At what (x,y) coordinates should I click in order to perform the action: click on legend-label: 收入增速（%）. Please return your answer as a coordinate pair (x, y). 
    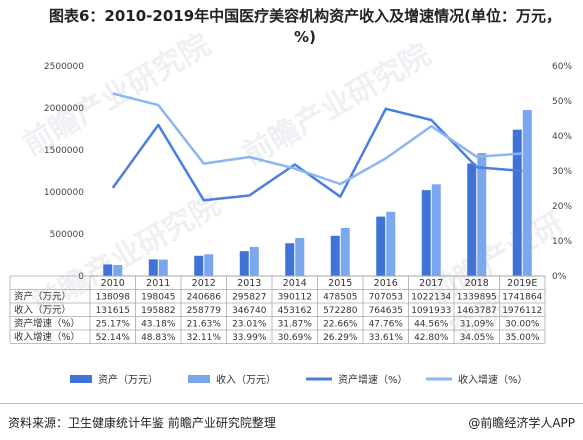
    Looking at the image, I should click on (493, 379).